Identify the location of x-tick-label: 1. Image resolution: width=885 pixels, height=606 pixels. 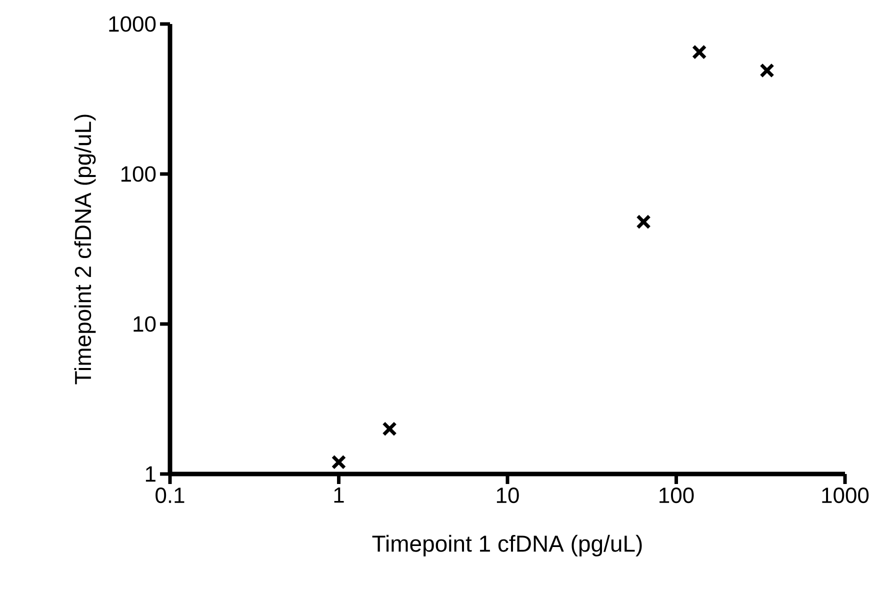
(339, 495).